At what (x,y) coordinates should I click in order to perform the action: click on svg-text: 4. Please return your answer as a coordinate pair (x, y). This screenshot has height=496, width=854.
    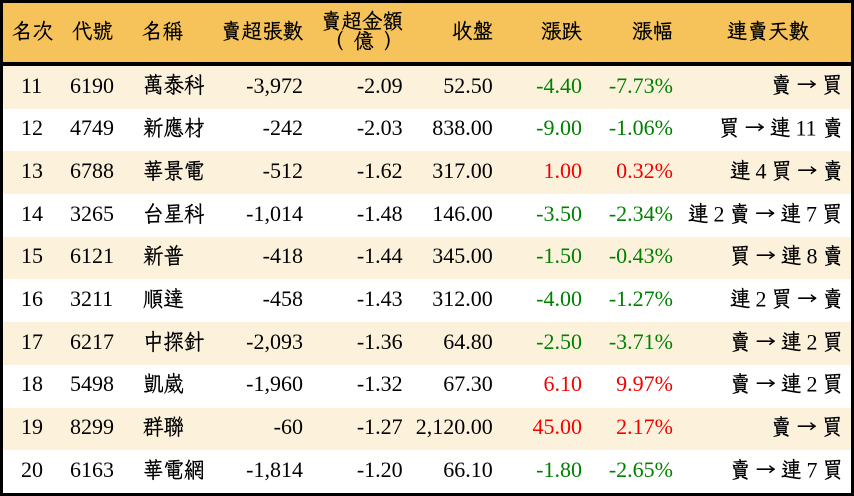
    Looking at the image, I should click on (760, 170).